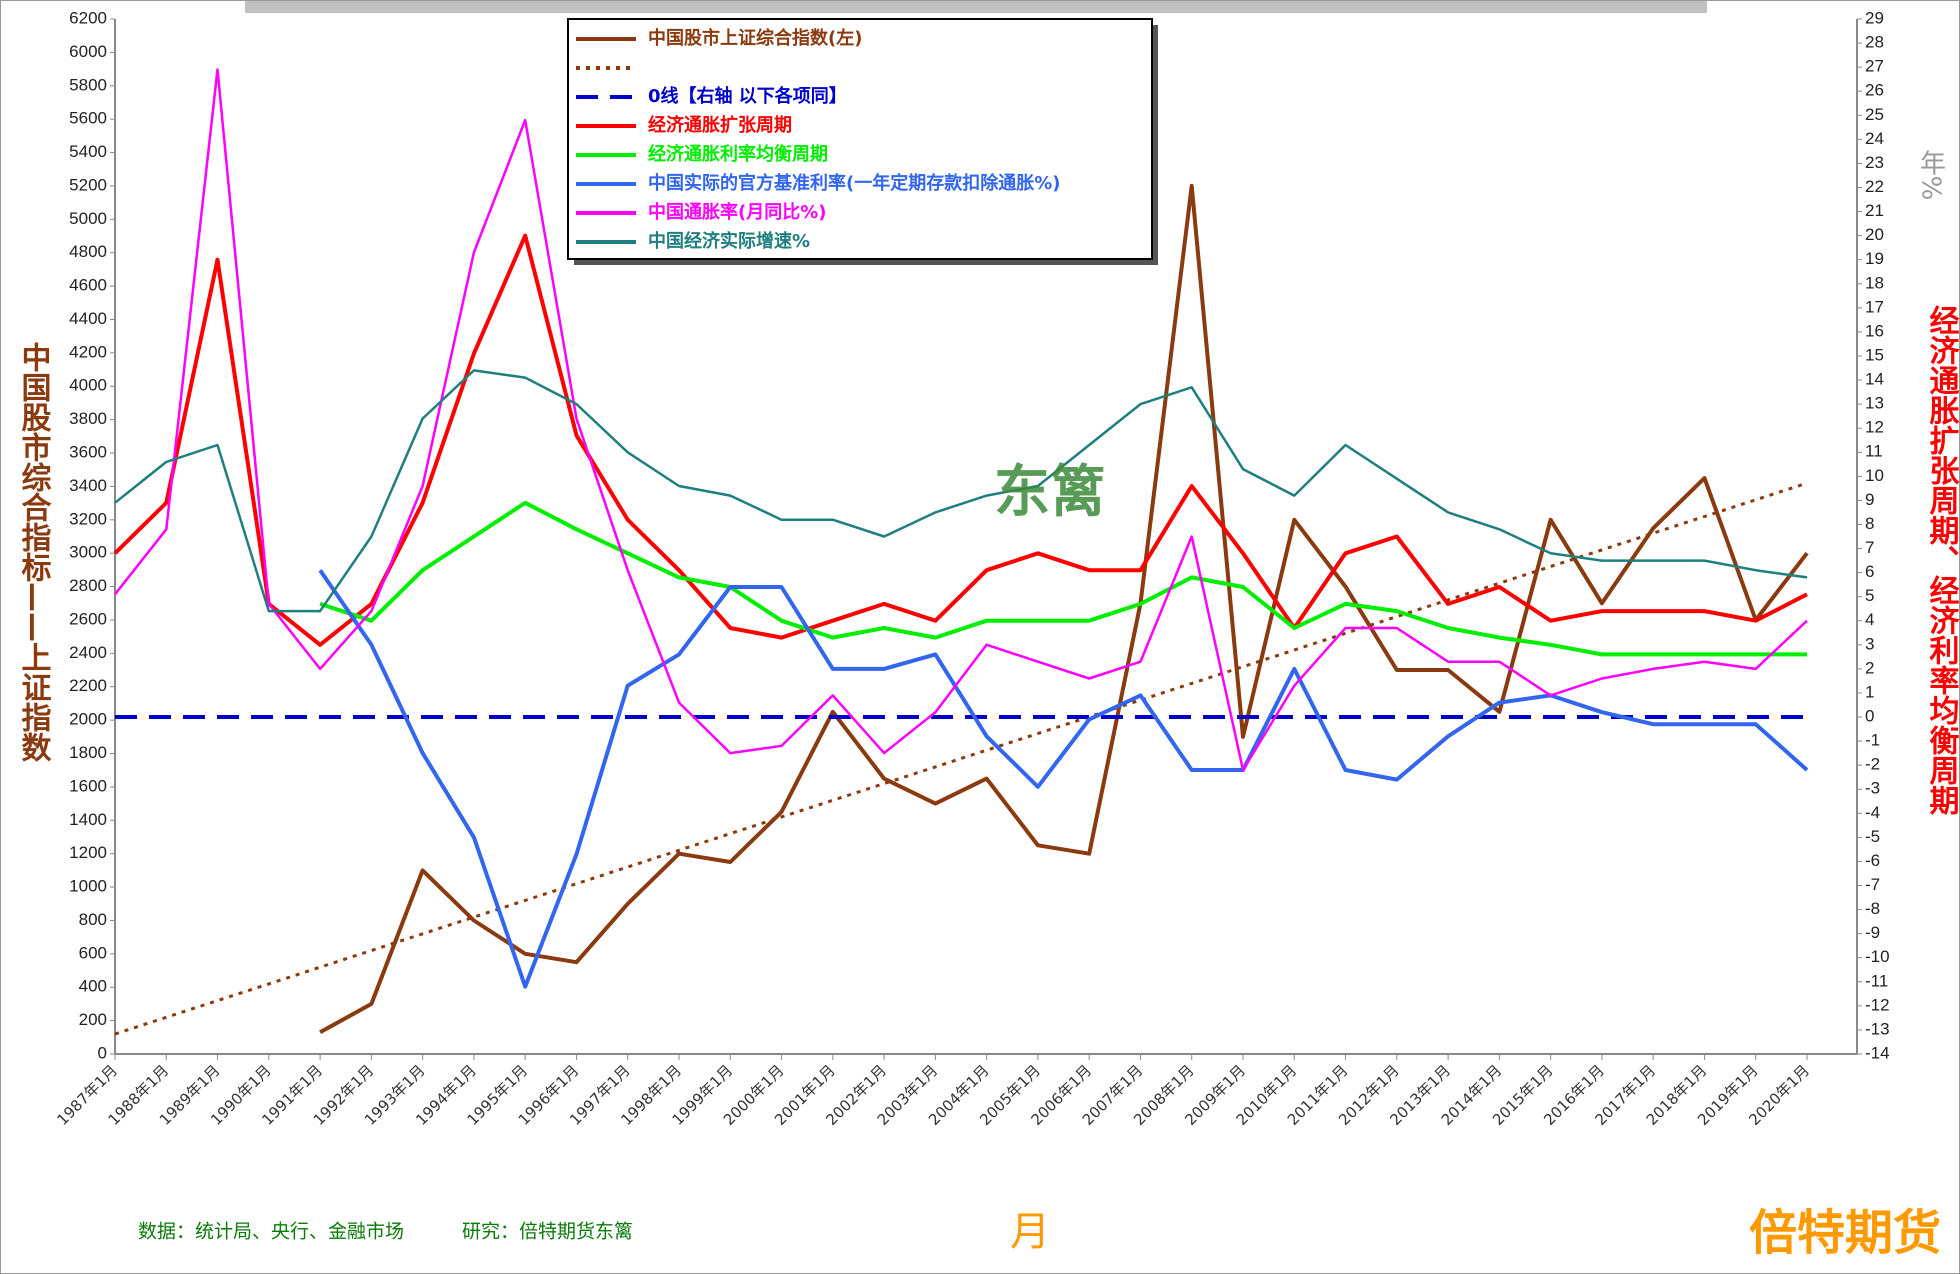  Describe the element at coordinates (1877, 1052) in the screenshot. I see `y2-tick-label: -14` at that location.